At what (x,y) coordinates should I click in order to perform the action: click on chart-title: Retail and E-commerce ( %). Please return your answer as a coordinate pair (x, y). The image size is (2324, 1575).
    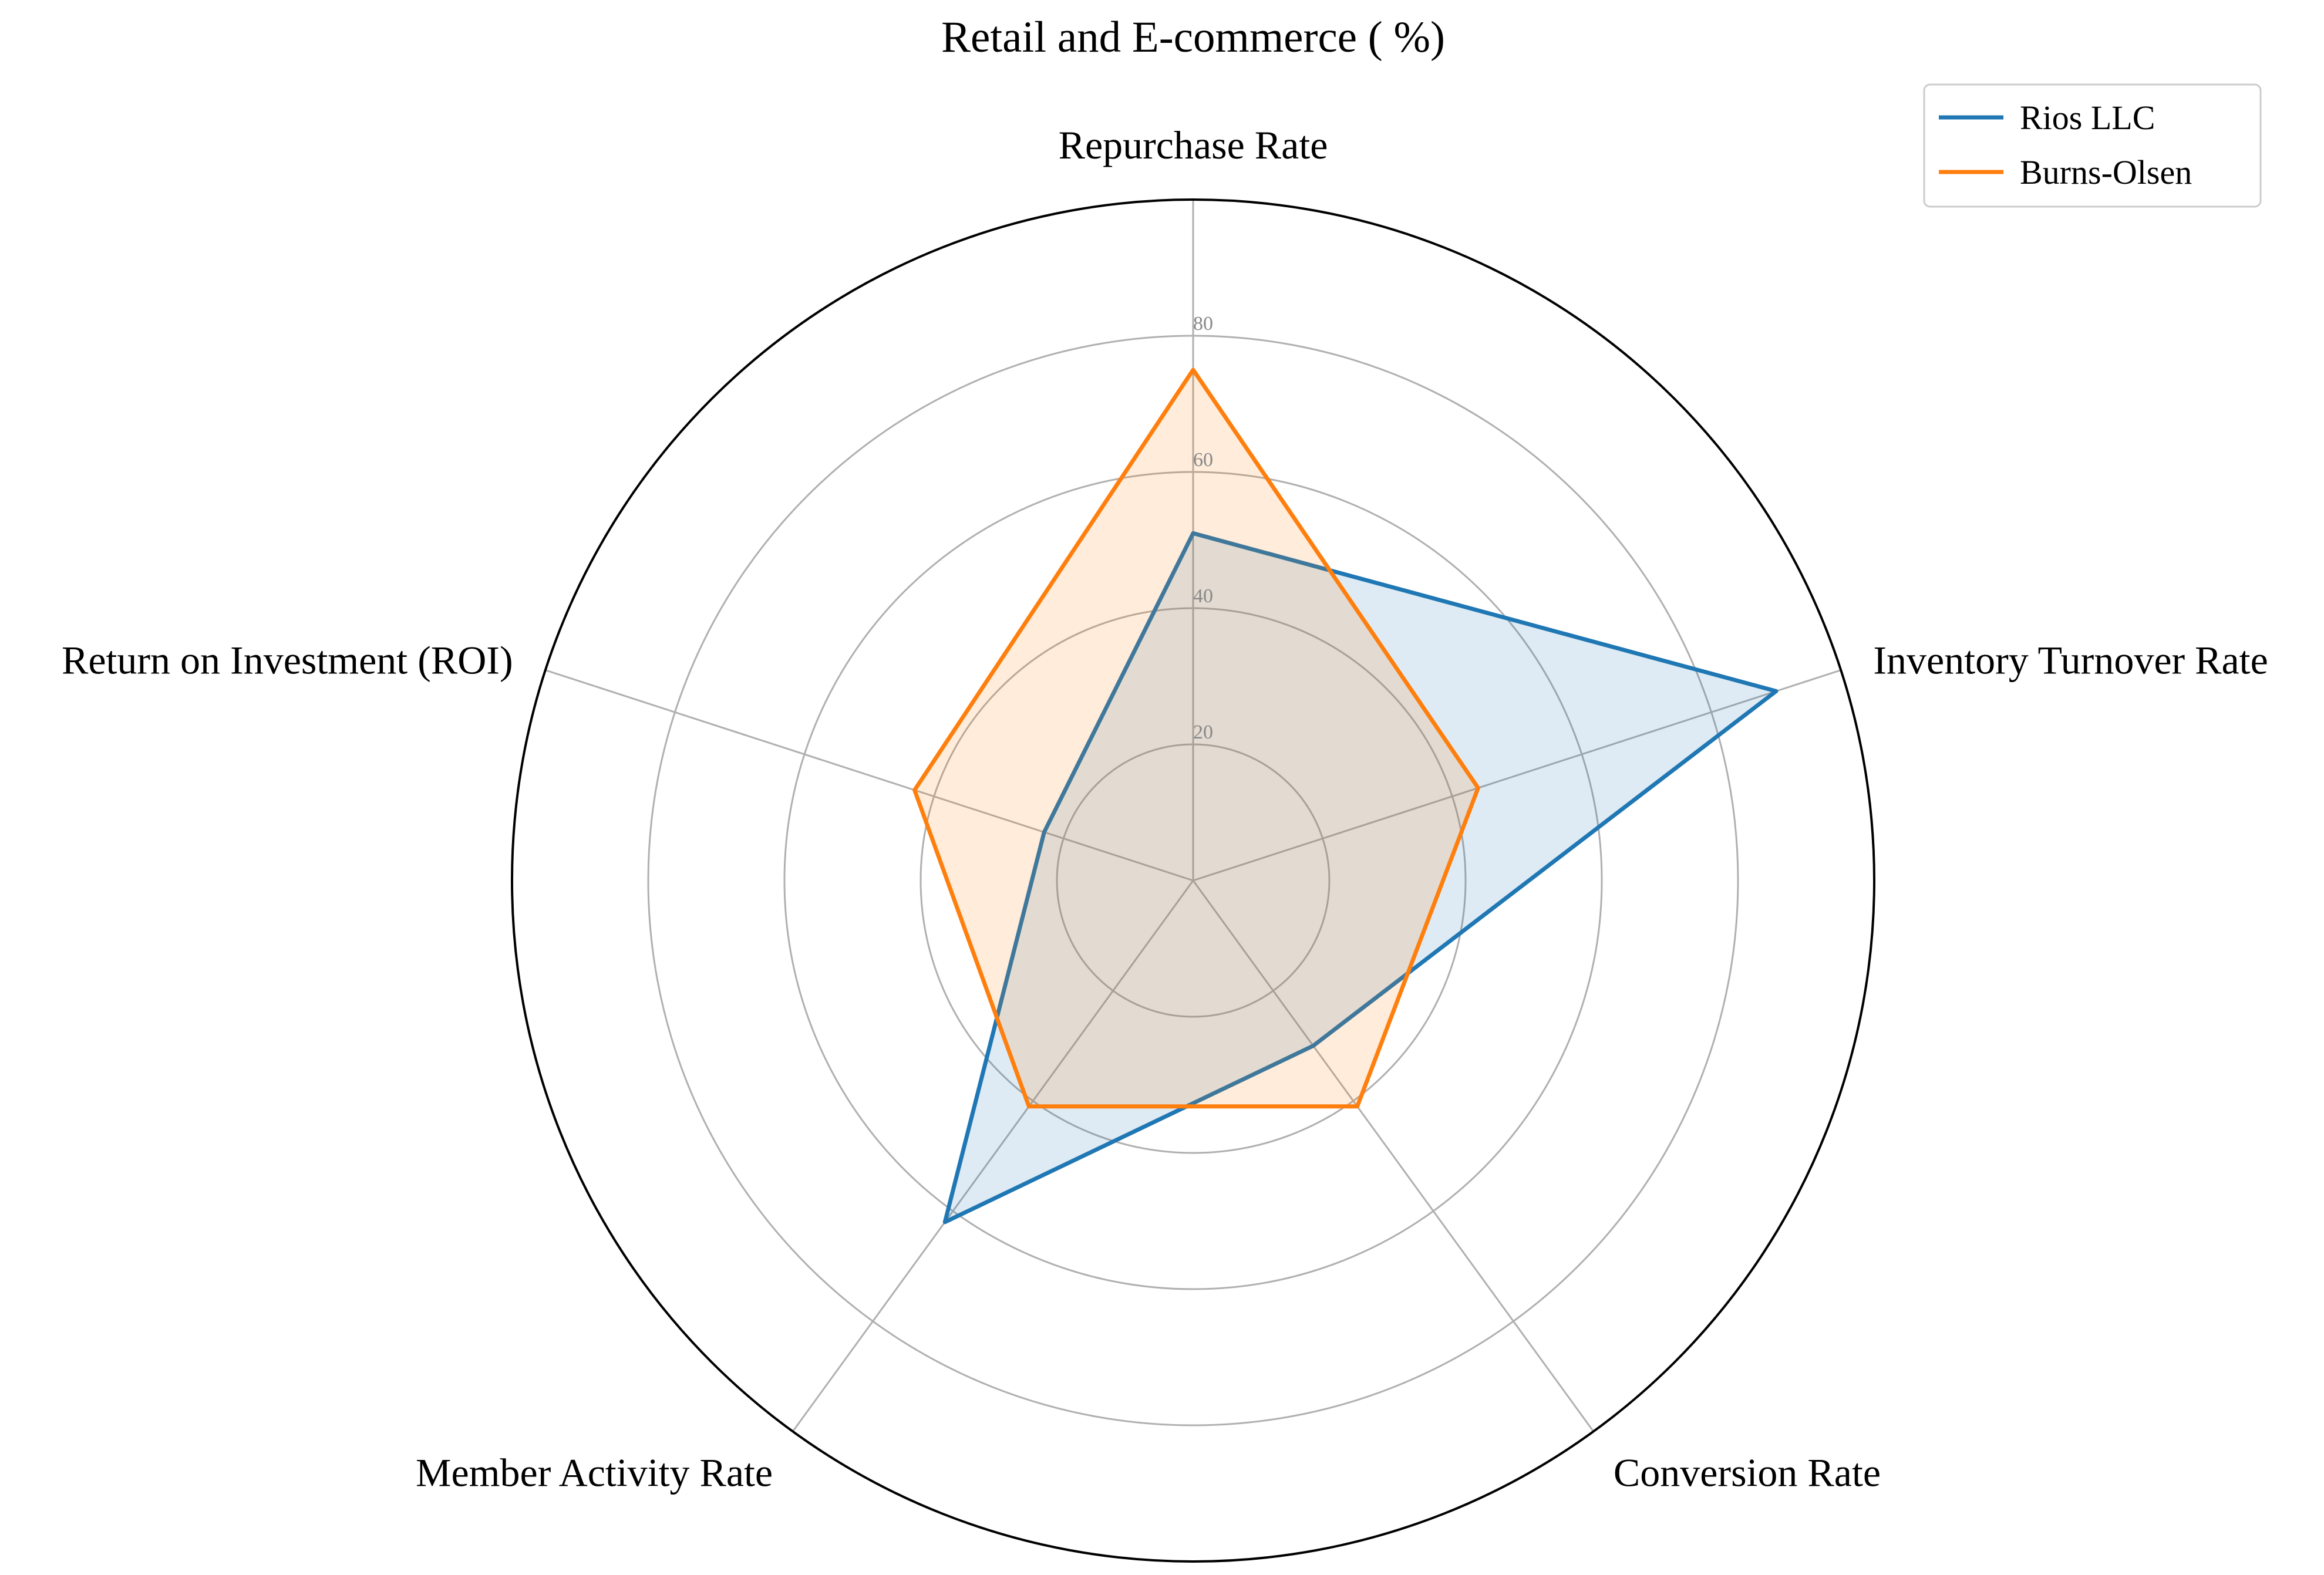
    Looking at the image, I should click on (1193, 37).